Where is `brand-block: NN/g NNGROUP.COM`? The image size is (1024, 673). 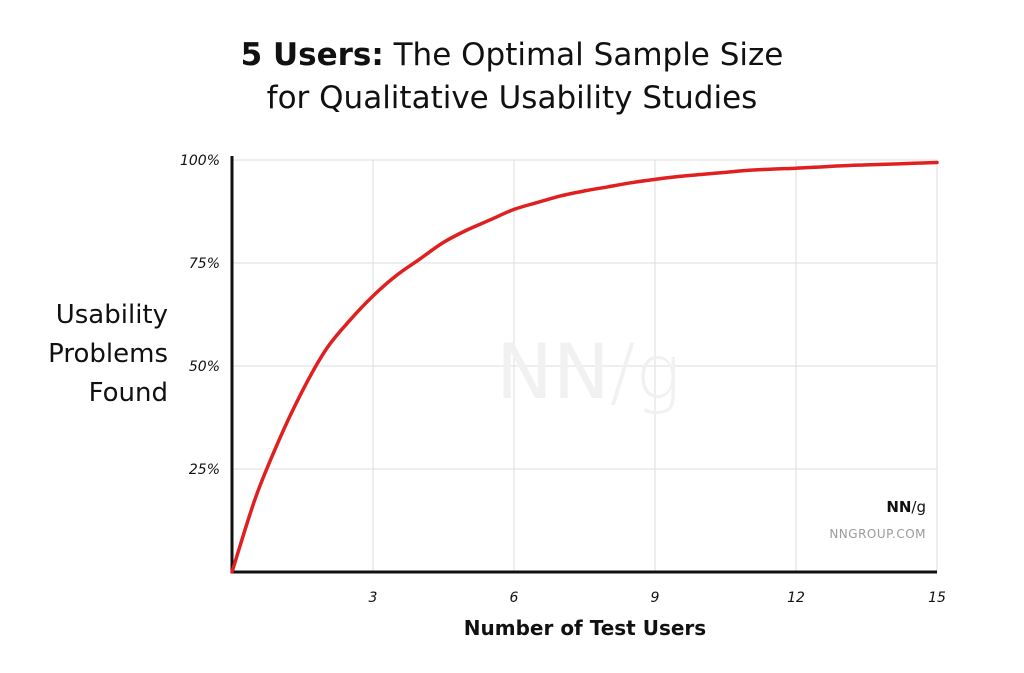 brand-block: NN/g NNGROUP.COM is located at coordinates (877, 519).